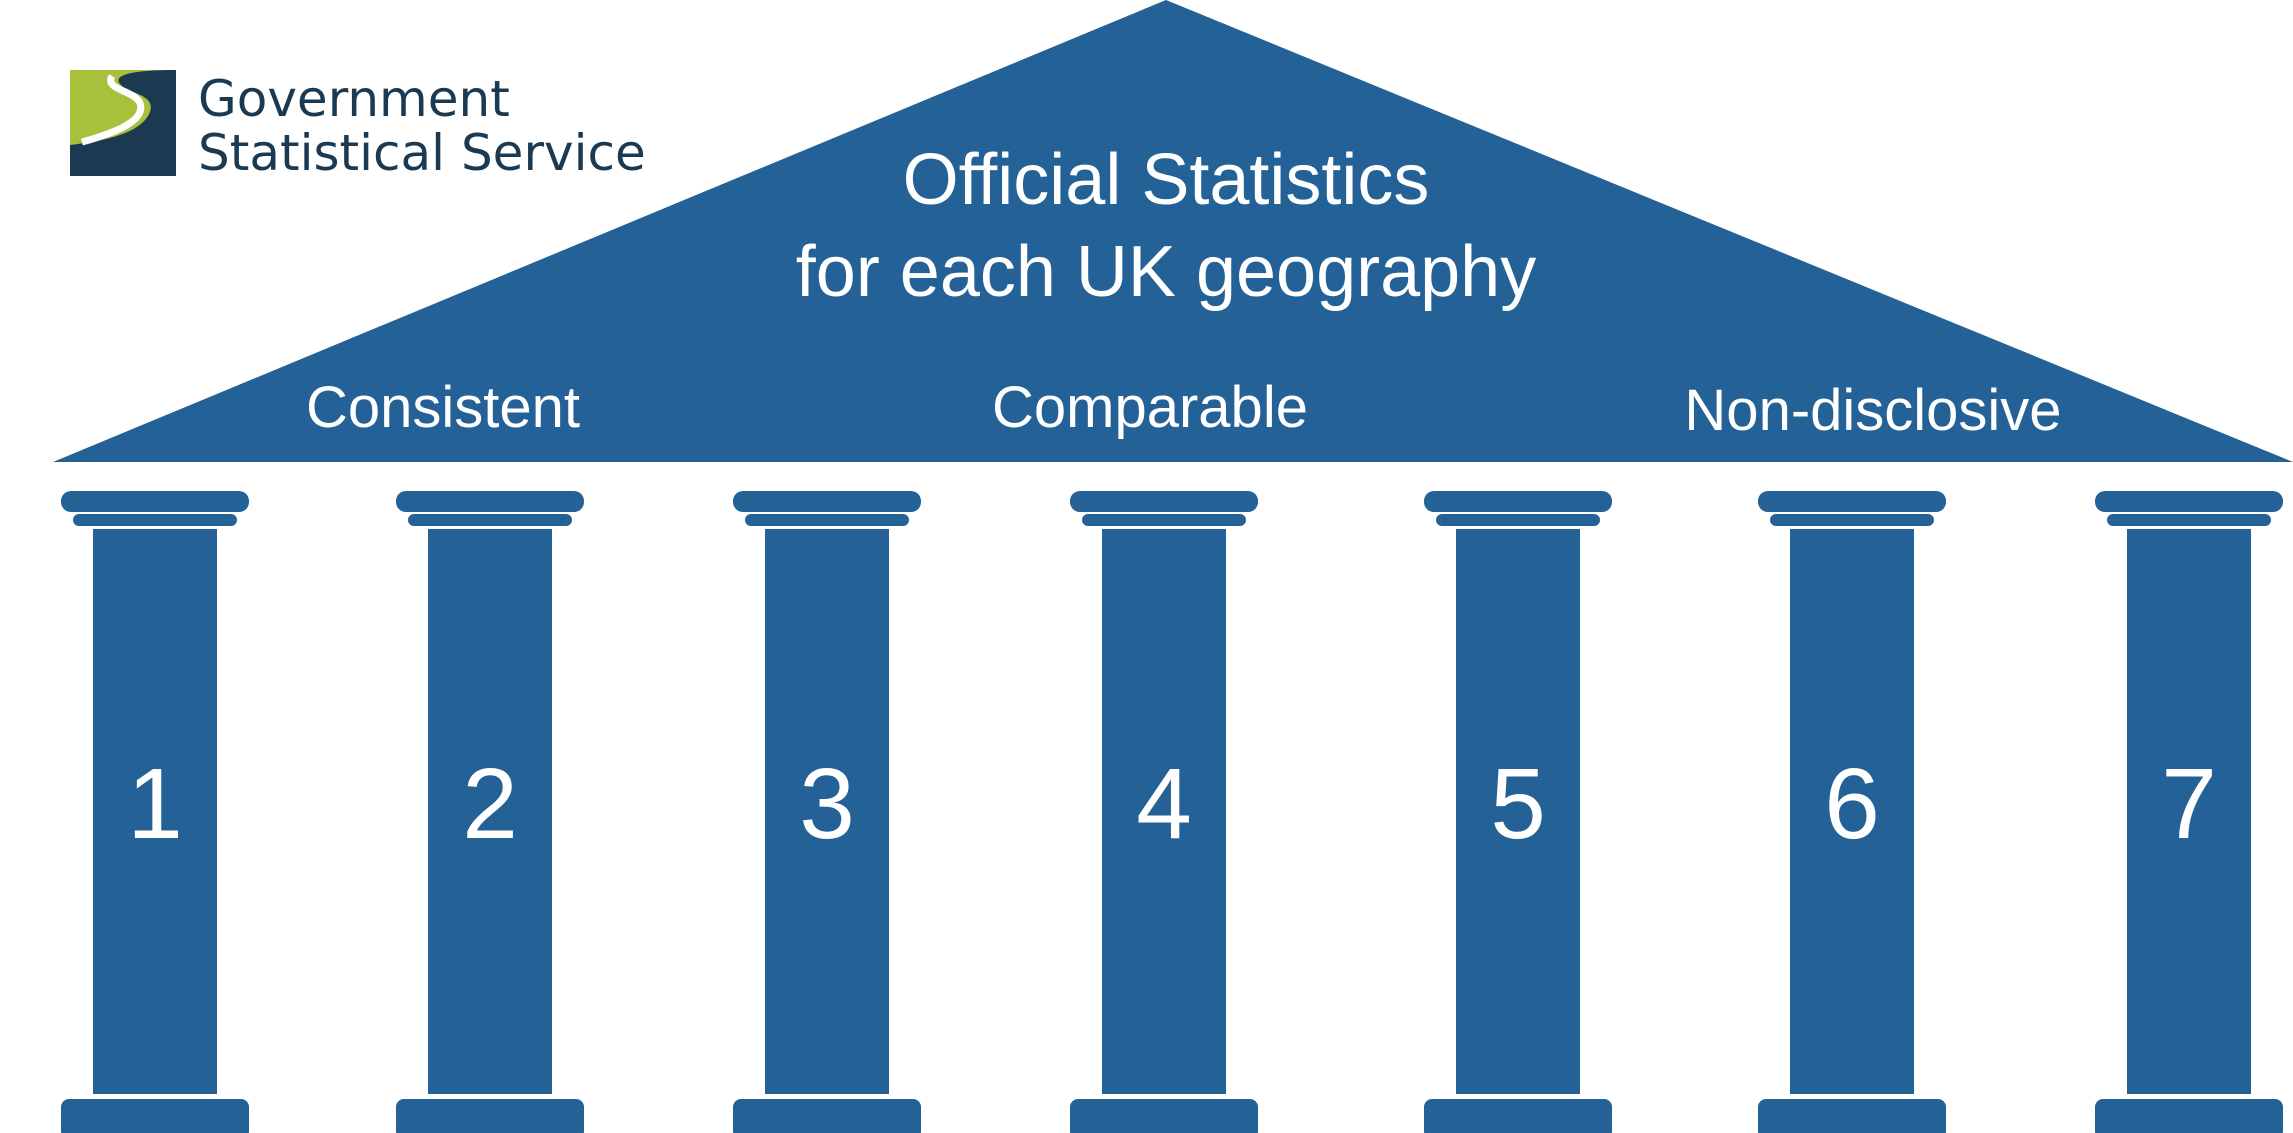 This screenshot has width=2293, height=1133. Describe the element at coordinates (1166, 180) in the screenshot. I see `roof-title-line1: Official Statistics` at that location.